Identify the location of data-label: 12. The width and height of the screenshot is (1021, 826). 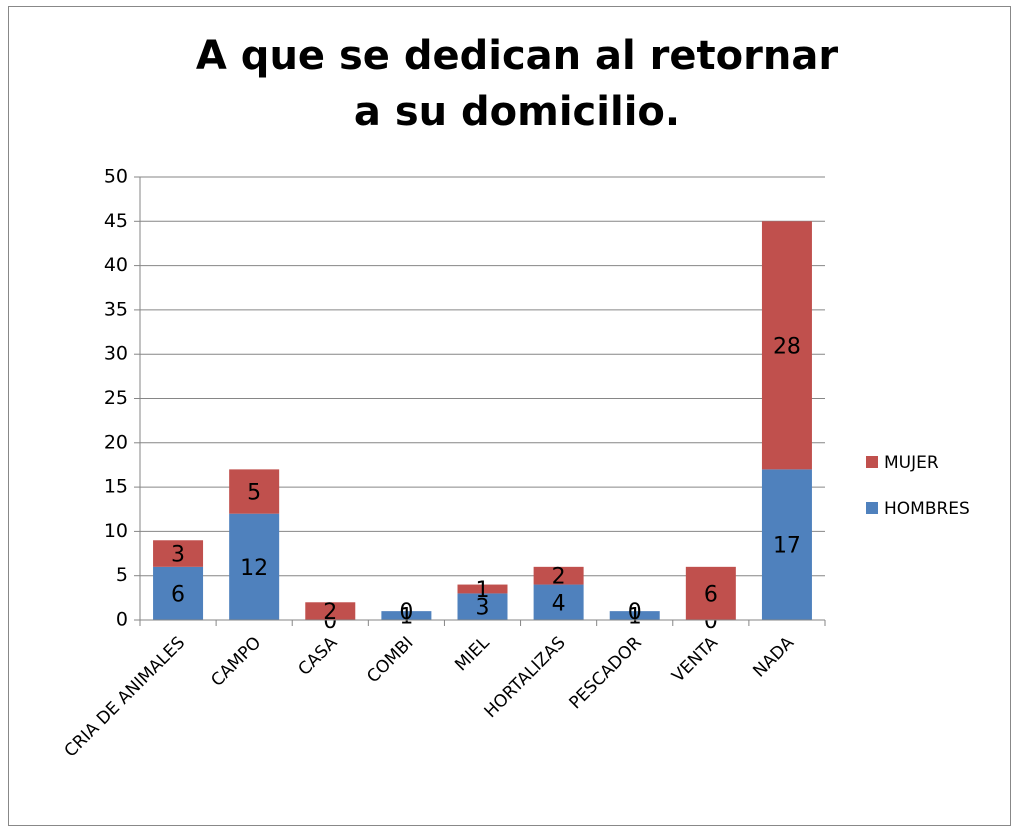
(254, 568).